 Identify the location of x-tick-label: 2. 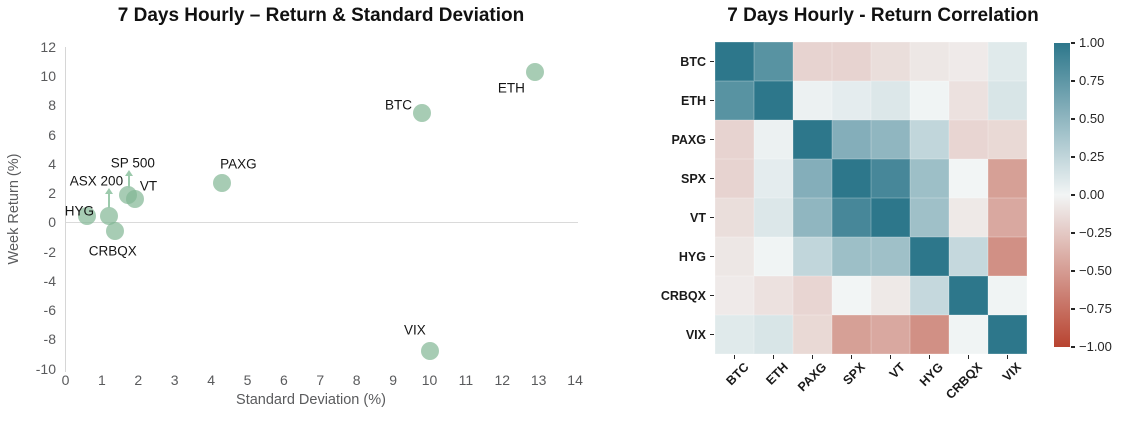
(138, 380).